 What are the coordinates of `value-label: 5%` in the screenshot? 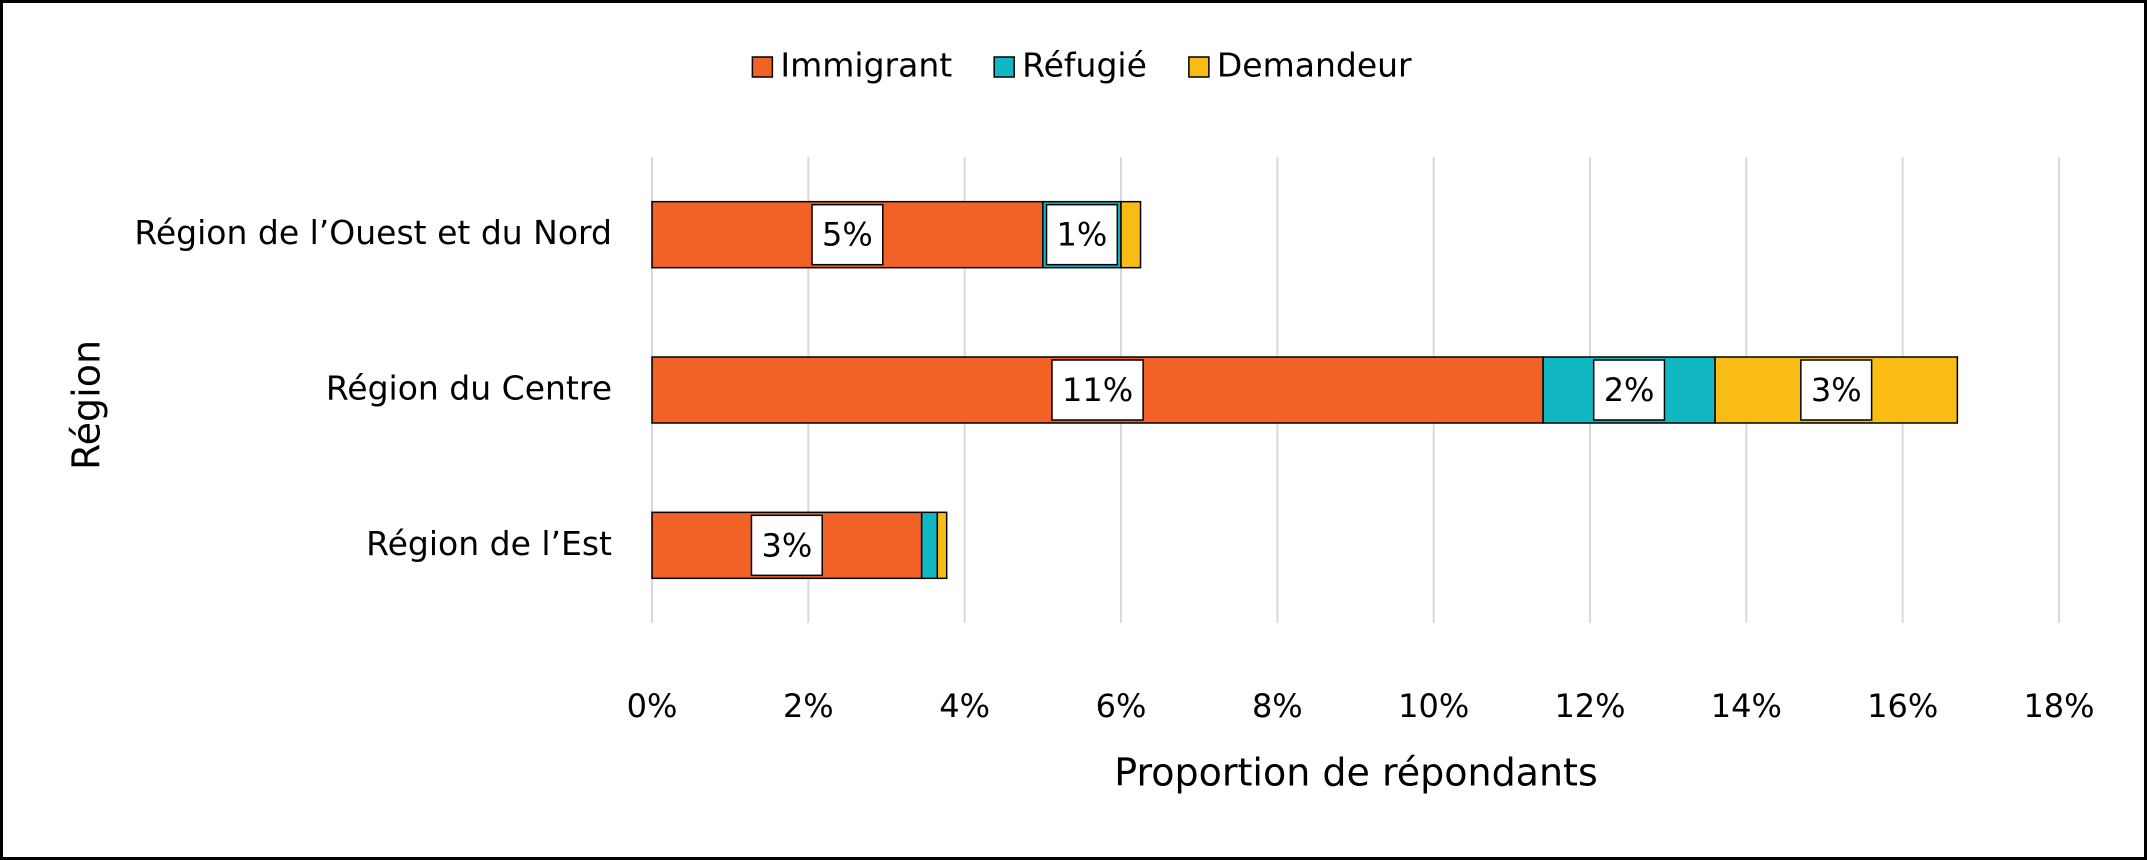 It's located at (847, 235).